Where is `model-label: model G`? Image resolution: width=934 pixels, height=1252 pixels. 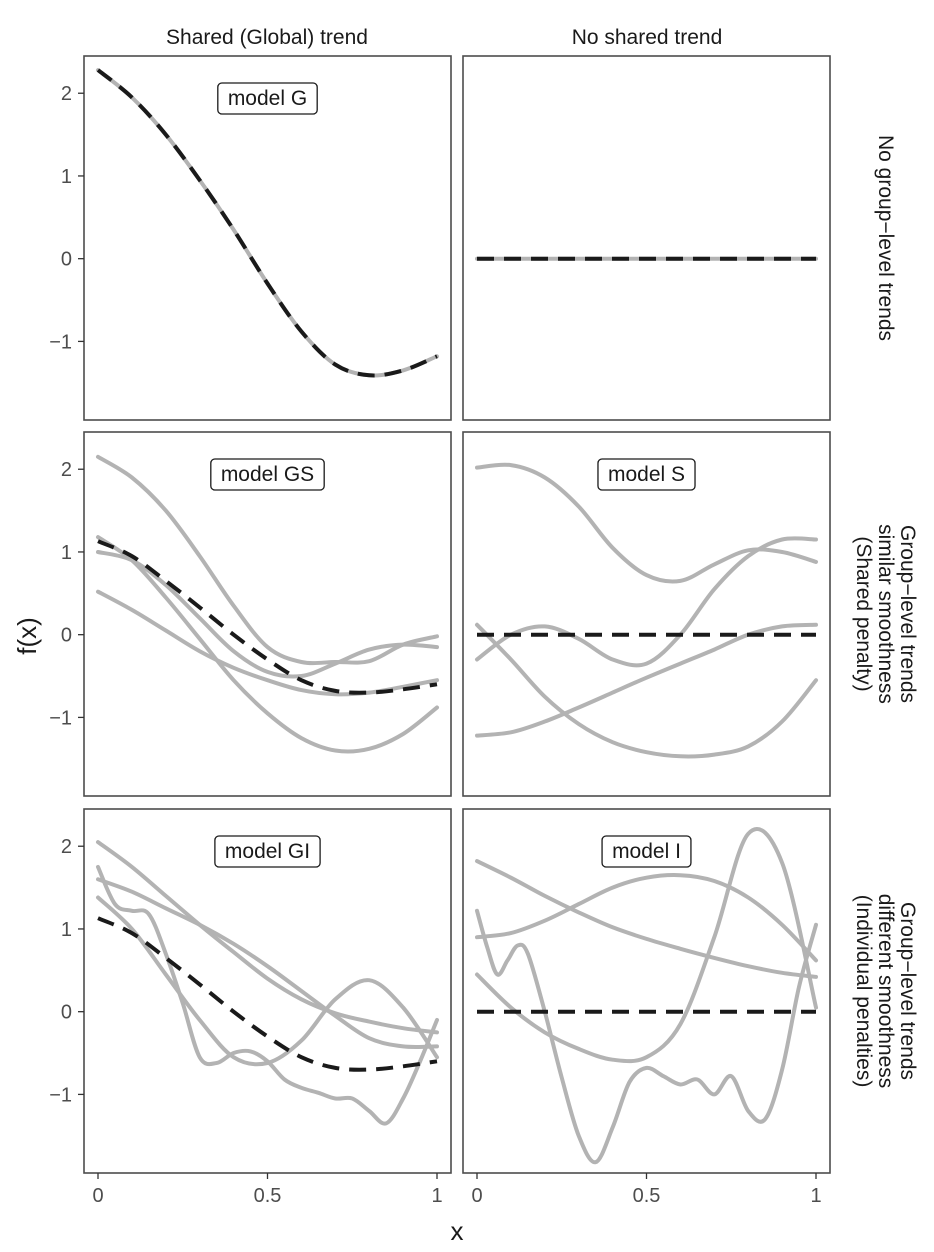 model-label: model G is located at coordinates (267, 98).